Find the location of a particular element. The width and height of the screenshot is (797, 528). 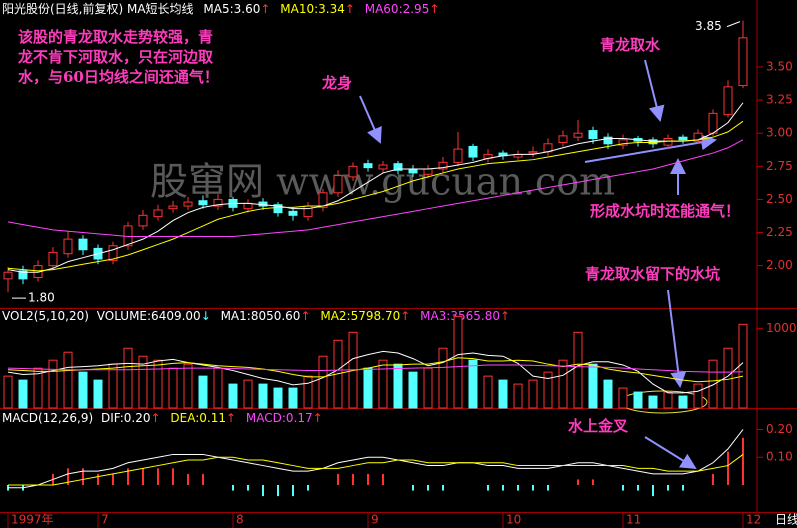

x-tick-label: 1997年 is located at coordinates (32, 520).